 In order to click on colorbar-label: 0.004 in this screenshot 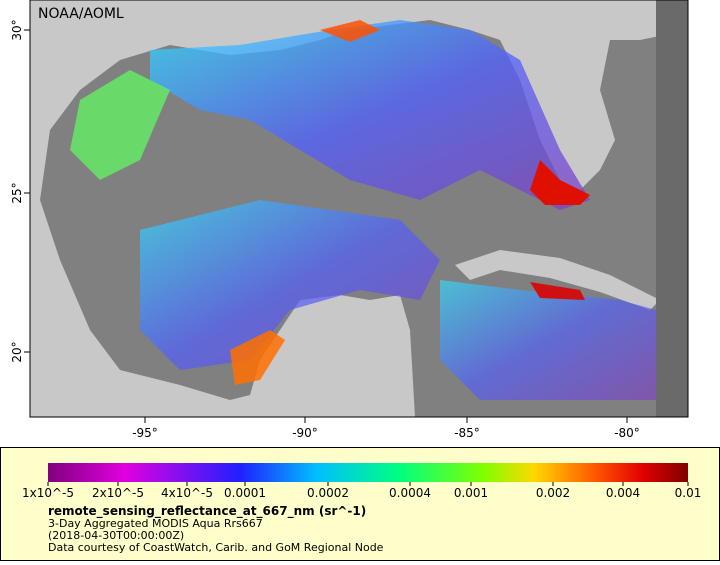, I will do `click(623, 493)`.